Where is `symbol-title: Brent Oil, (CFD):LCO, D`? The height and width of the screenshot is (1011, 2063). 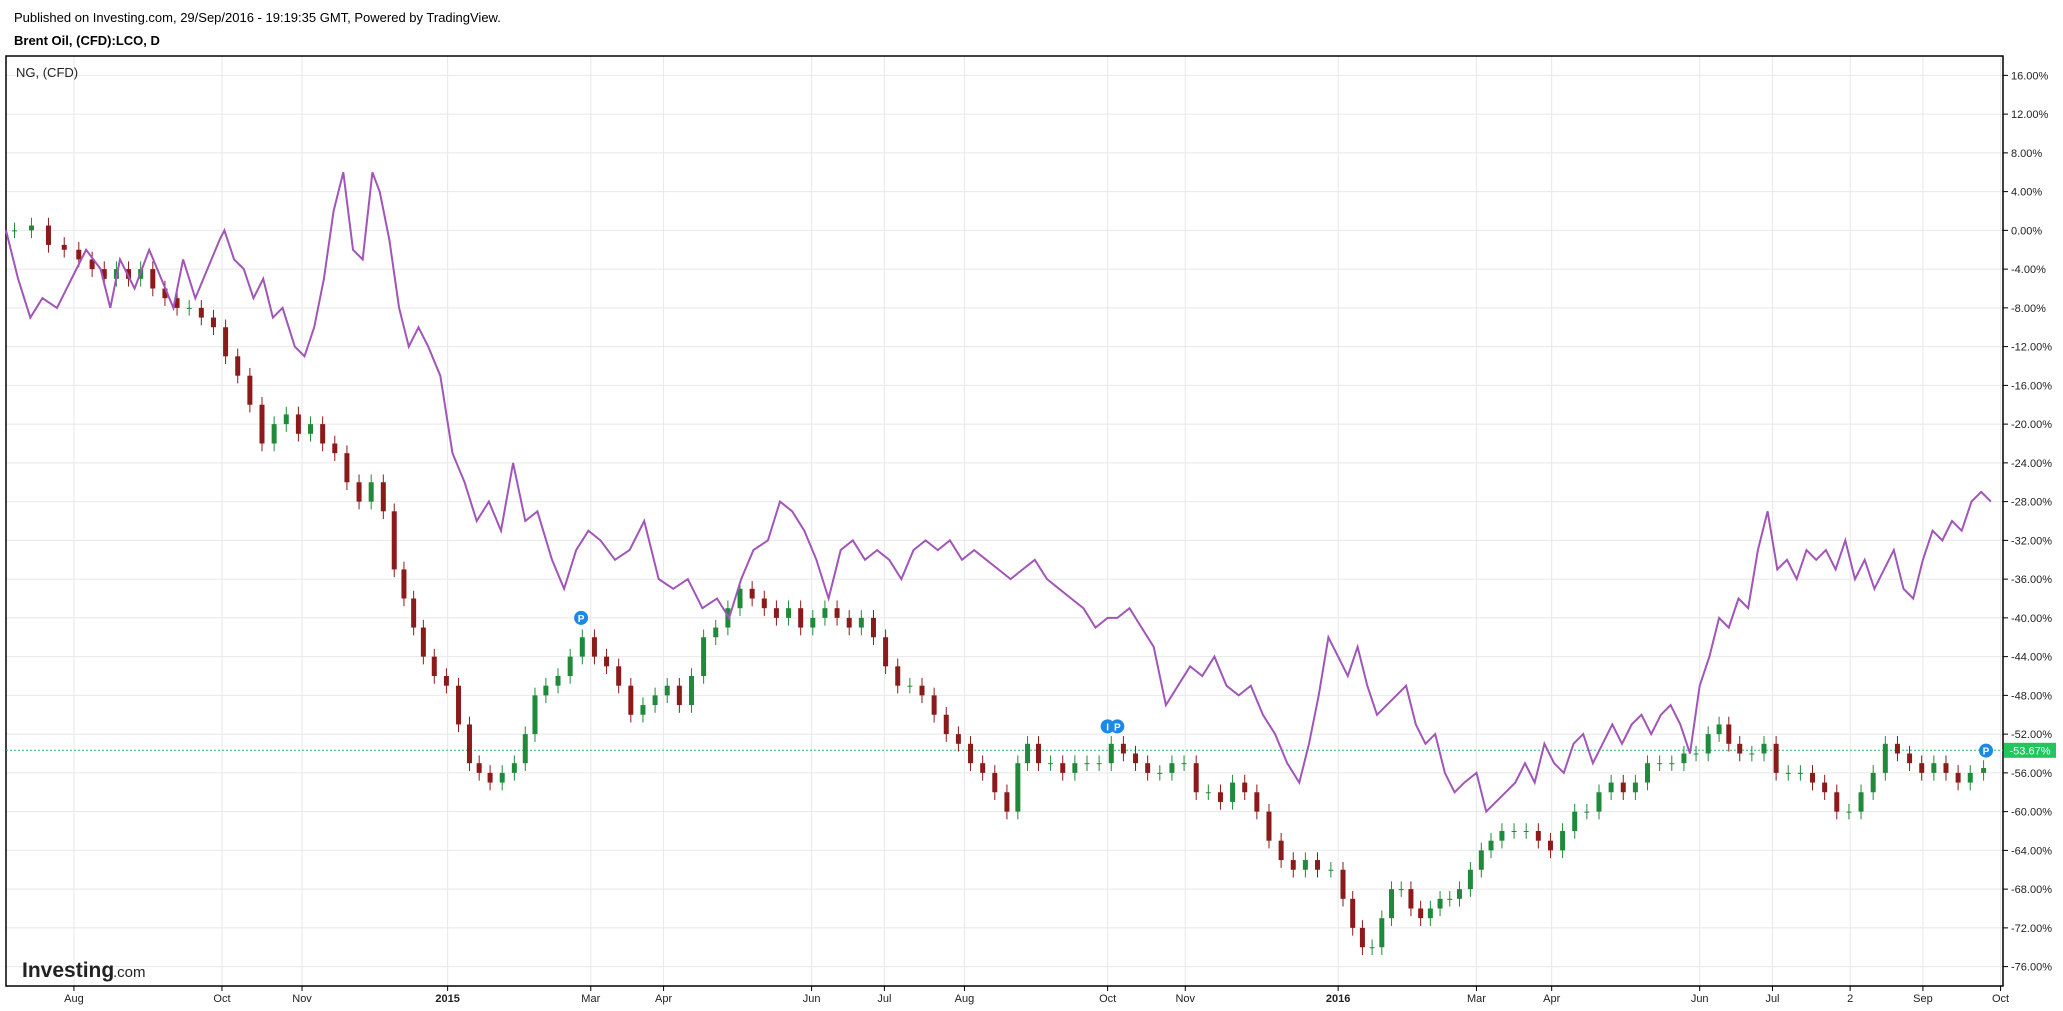 symbol-title: Brent Oil, (CFD):LCO, D is located at coordinates (87, 40).